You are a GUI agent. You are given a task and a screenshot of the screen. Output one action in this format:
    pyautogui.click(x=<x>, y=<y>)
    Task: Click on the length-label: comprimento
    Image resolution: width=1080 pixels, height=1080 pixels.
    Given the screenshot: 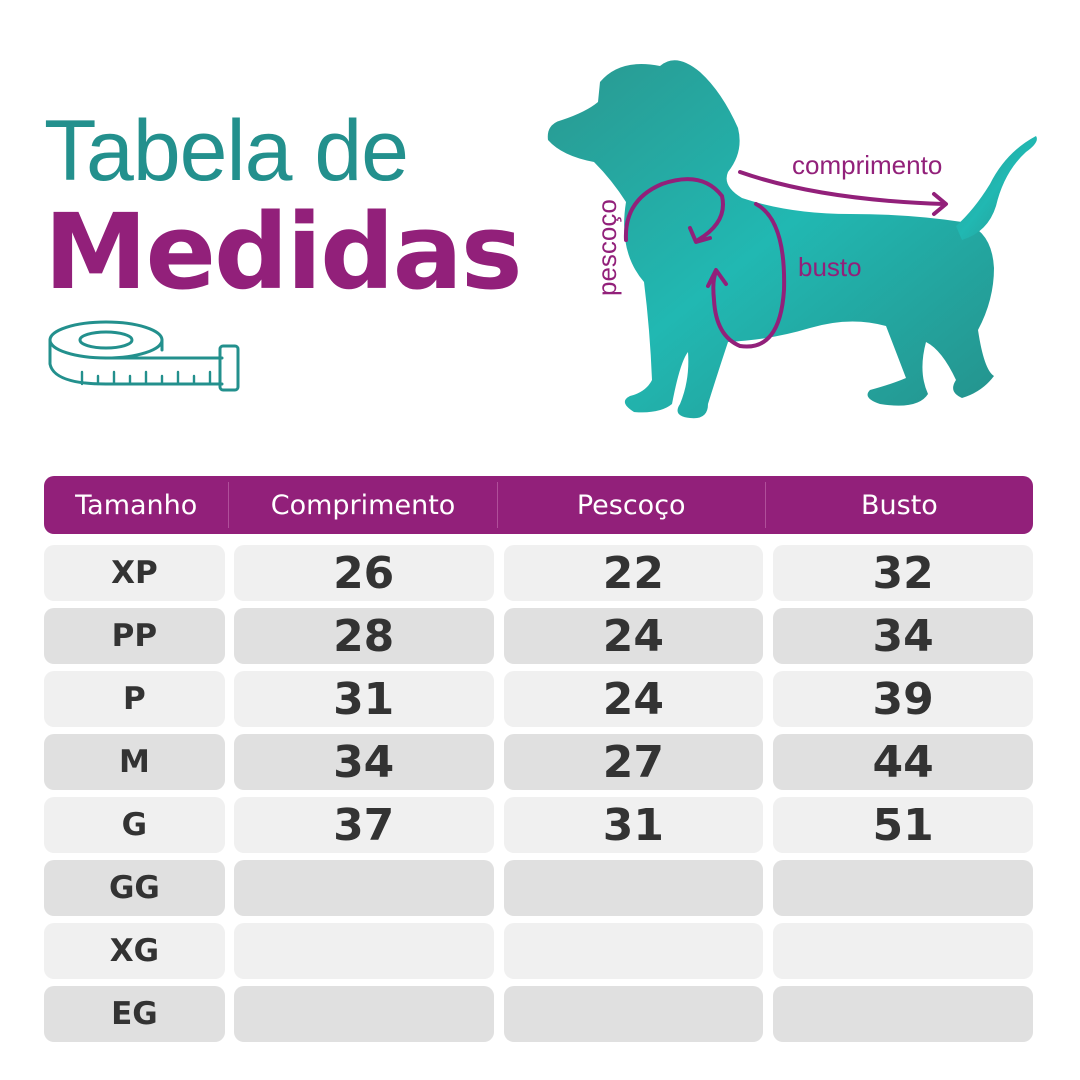 What is the action you would take?
    pyautogui.click(x=867, y=165)
    